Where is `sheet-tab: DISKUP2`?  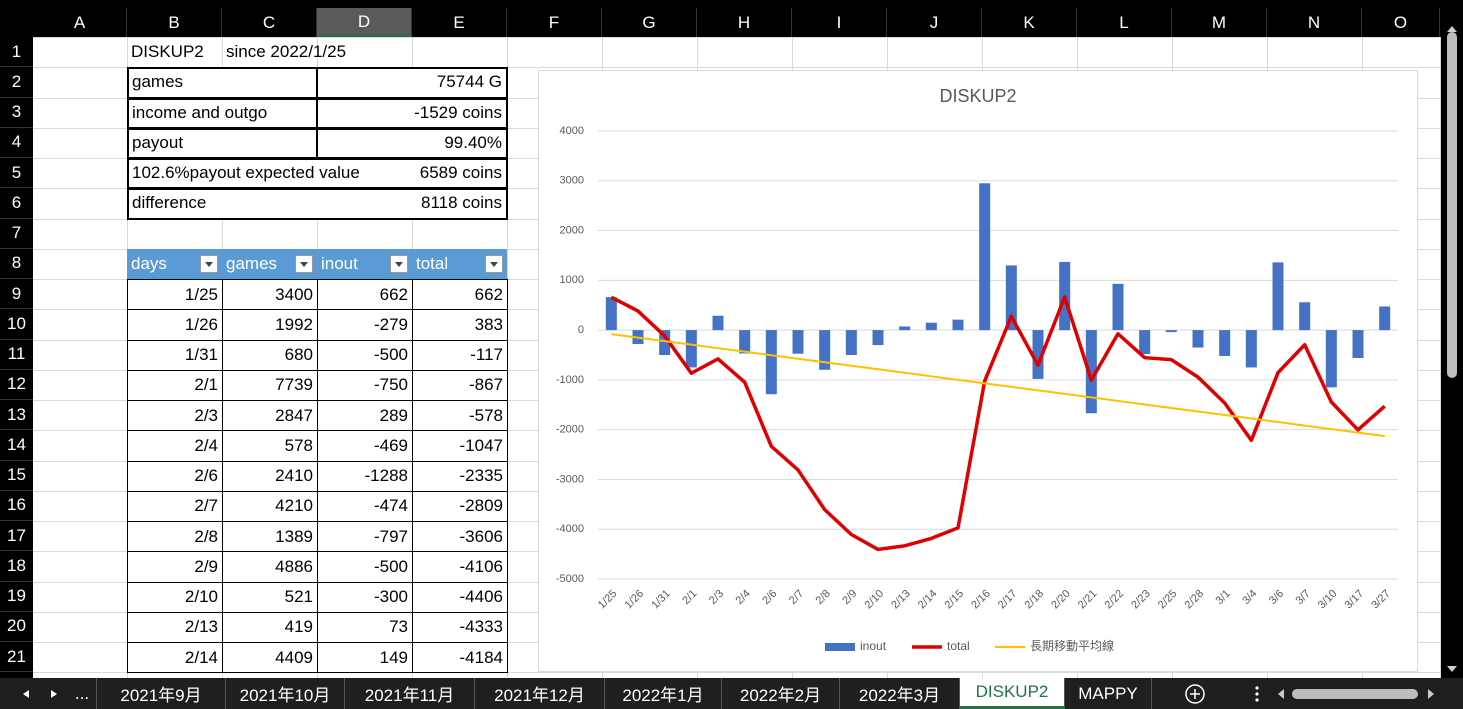 sheet-tab: DISKUP2 is located at coordinates (1012, 693).